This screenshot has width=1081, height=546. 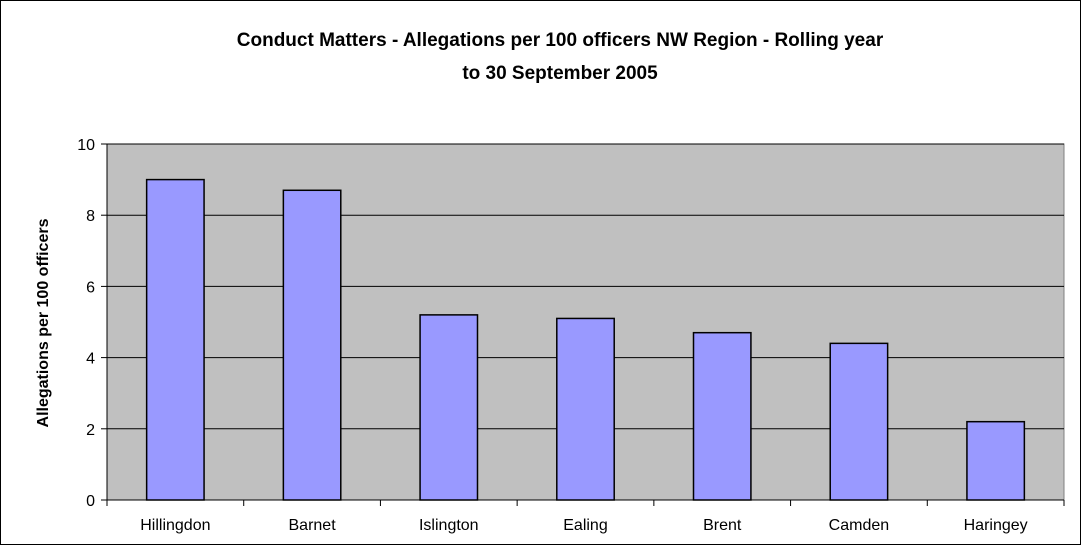 I want to click on y-tick-label: 8, so click(x=90, y=216).